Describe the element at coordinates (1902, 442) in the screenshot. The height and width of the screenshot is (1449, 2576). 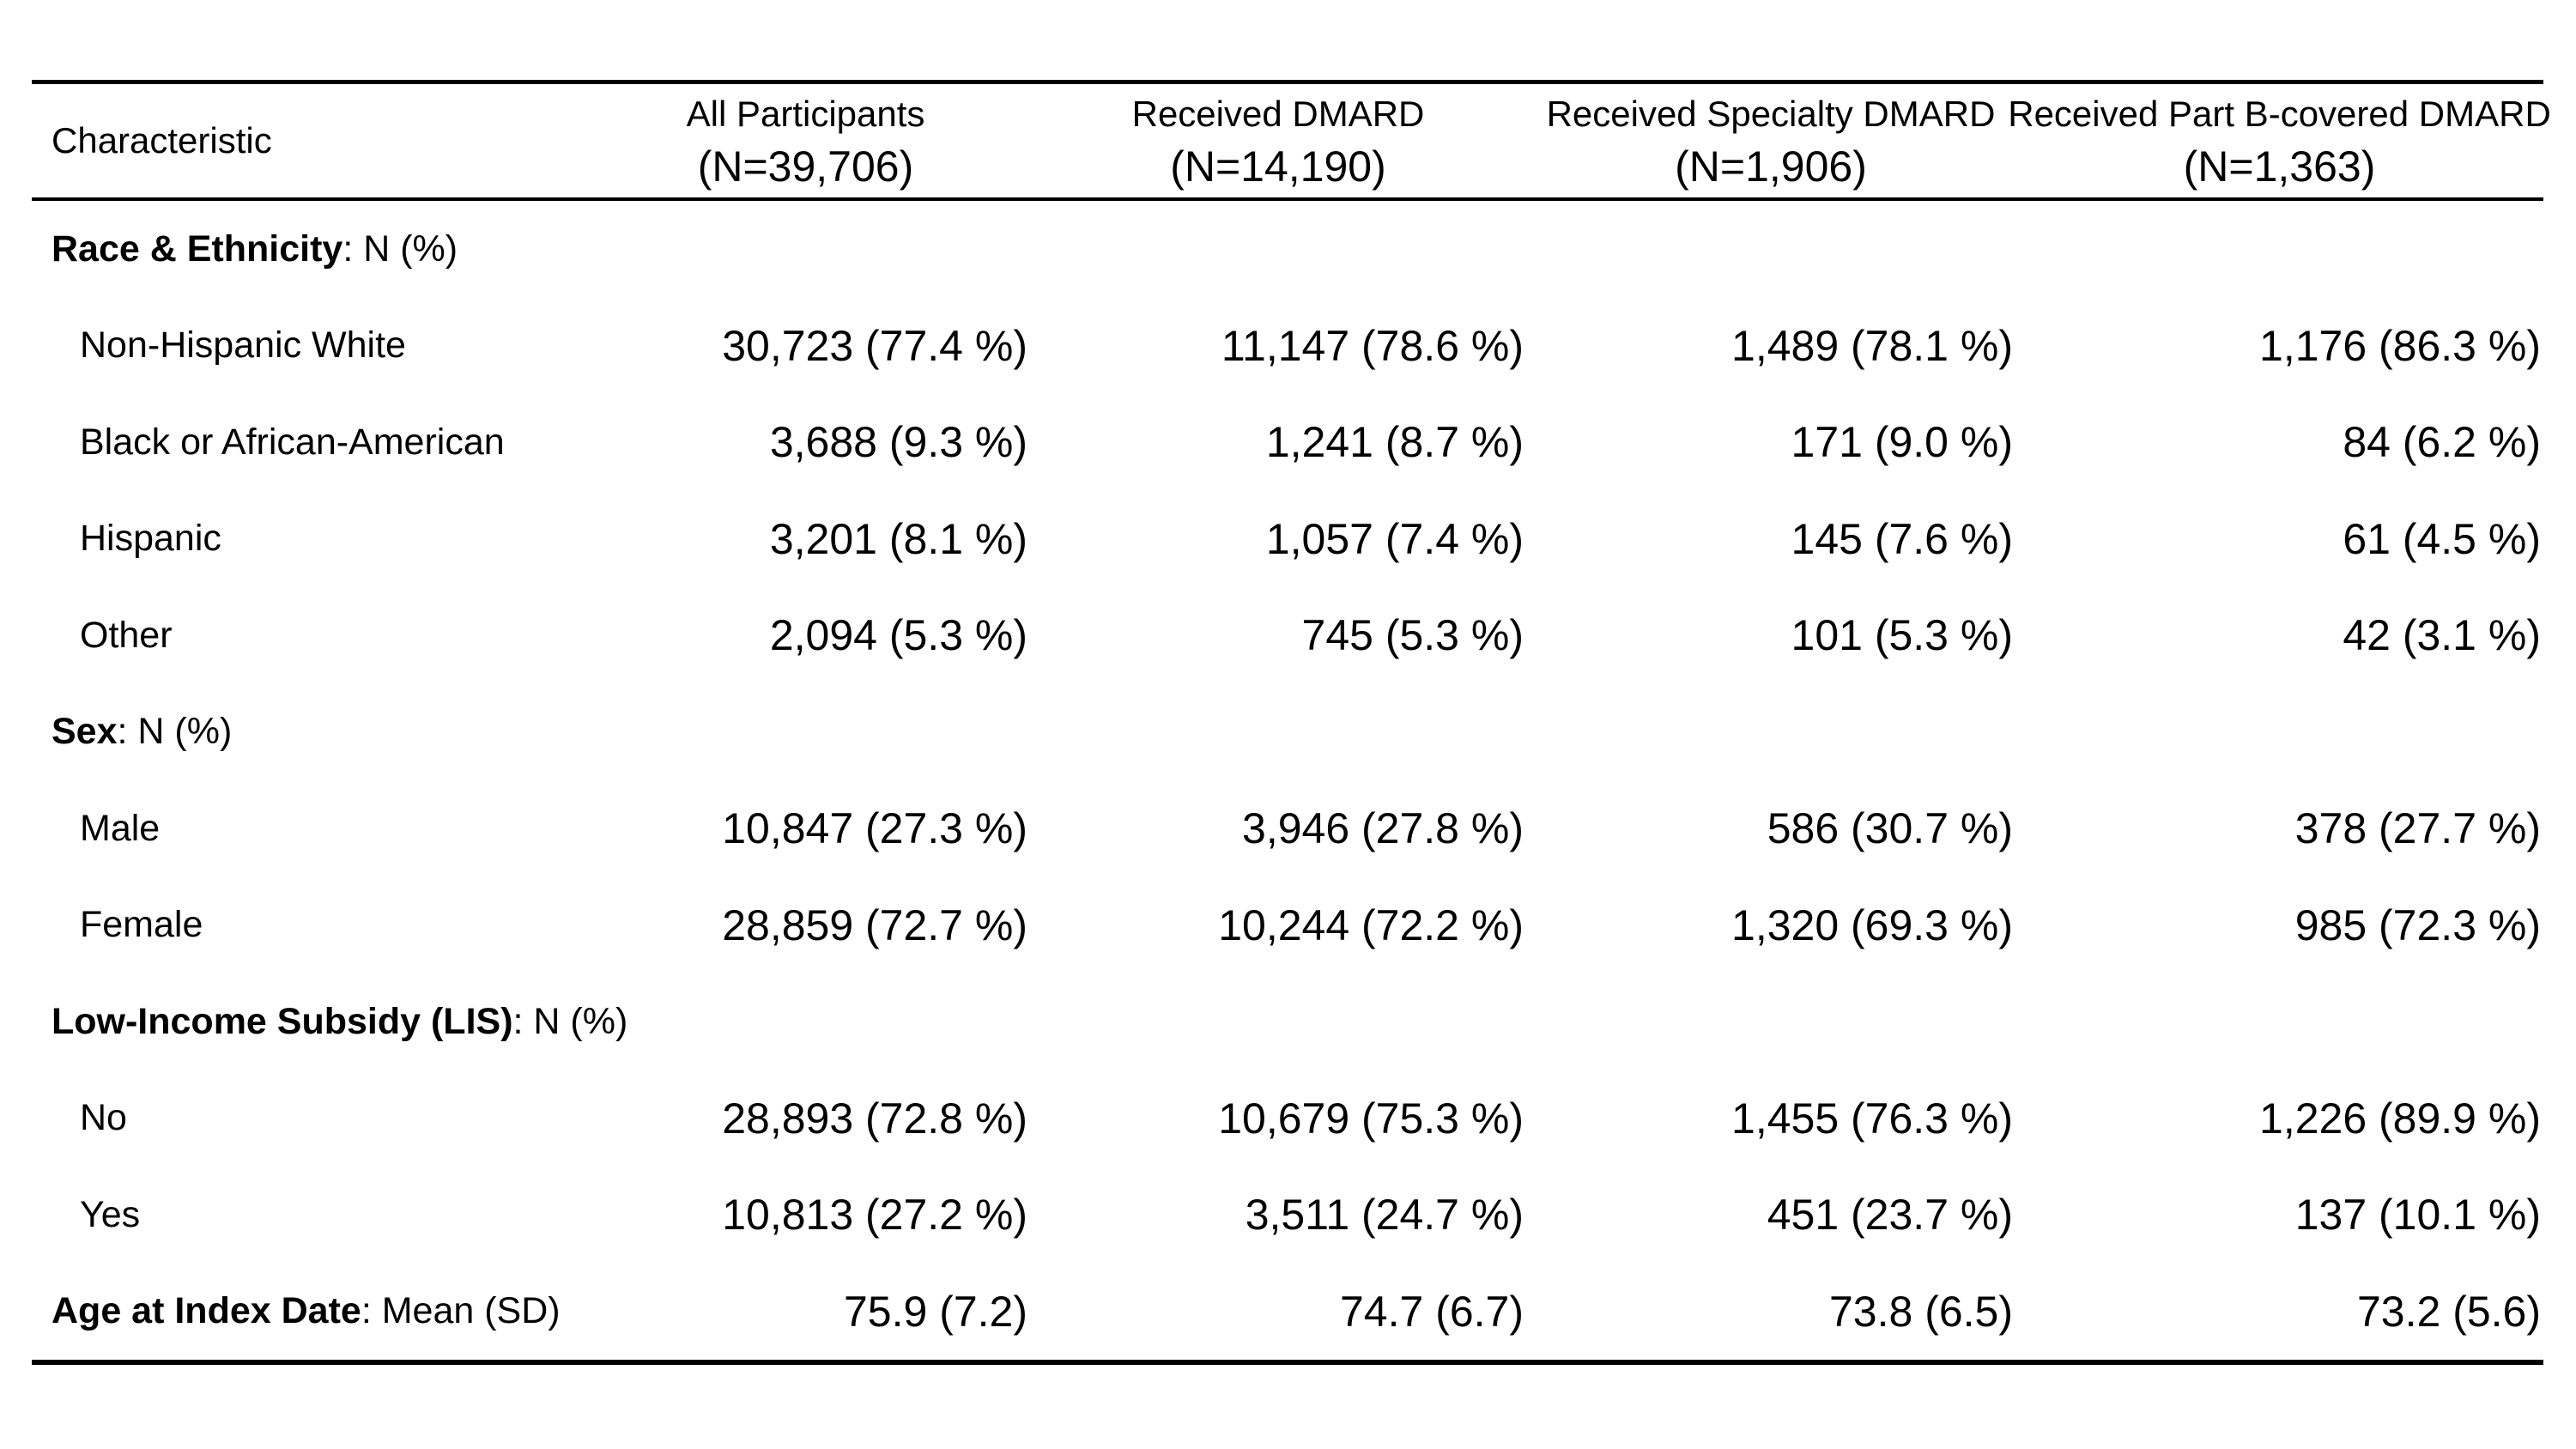
I see `row-value: 171 (9.0 %)` at that location.